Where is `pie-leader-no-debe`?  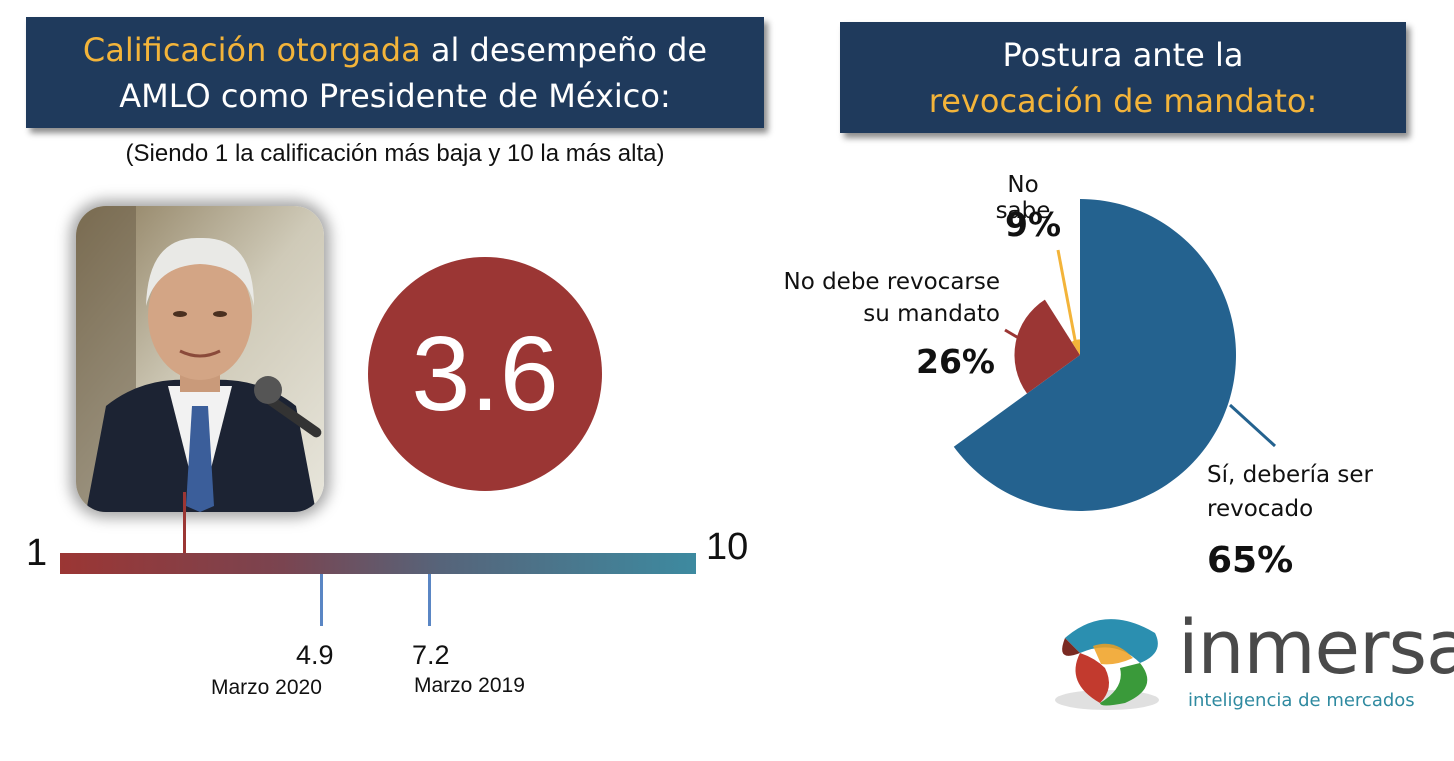
pie-leader-no-debe is located at coordinates (1013, 335).